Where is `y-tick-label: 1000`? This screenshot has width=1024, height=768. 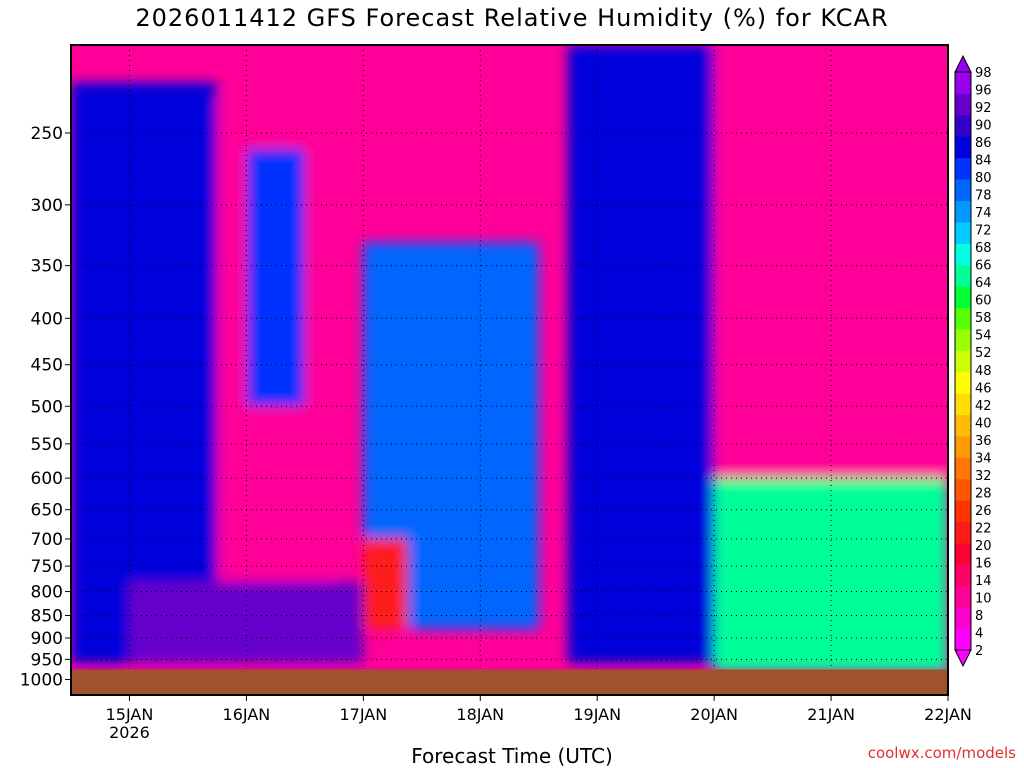
y-tick-label: 1000 is located at coordinates (41, 681).